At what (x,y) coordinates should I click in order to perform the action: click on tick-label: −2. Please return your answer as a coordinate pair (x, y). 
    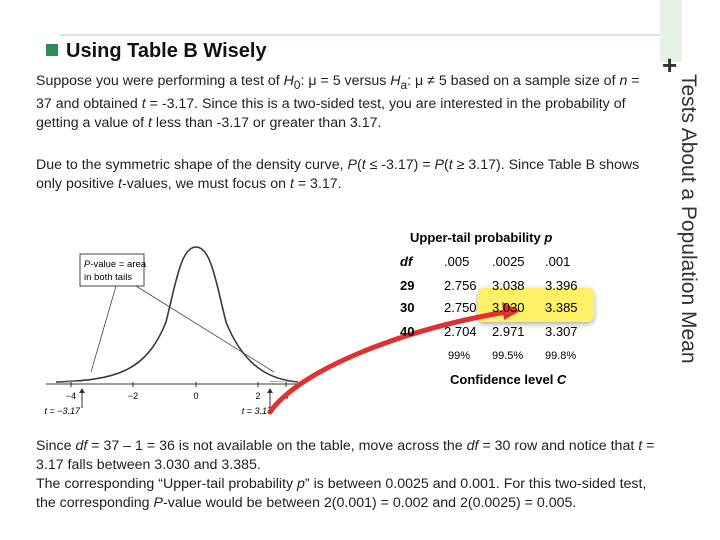
    Looking at the image, I should click on (133, 396).